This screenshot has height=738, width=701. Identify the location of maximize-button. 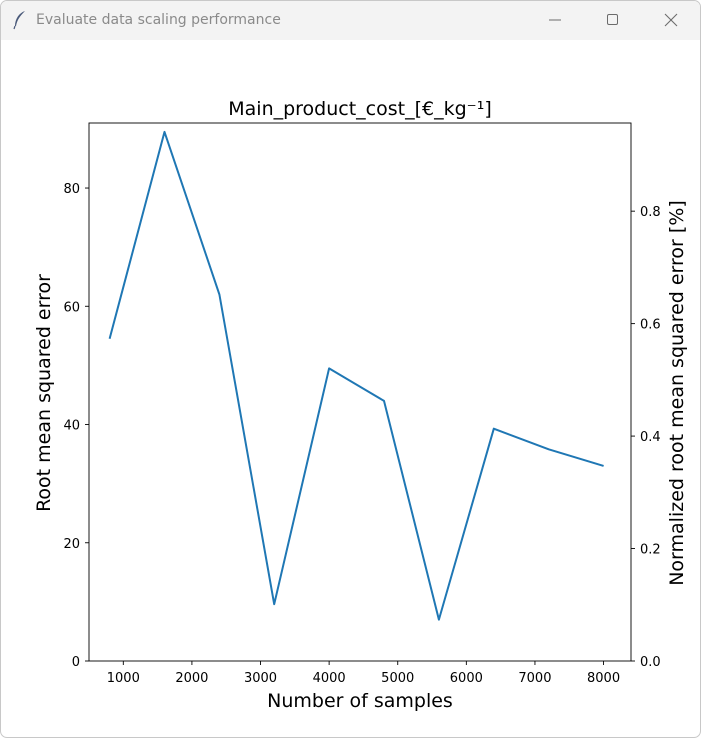
(613, 20).